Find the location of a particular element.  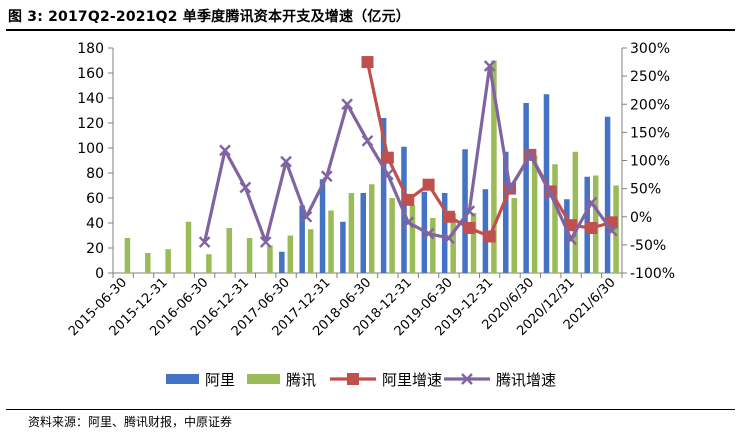

y-left-tick-label: 0 is located at coordinates (99, 274).